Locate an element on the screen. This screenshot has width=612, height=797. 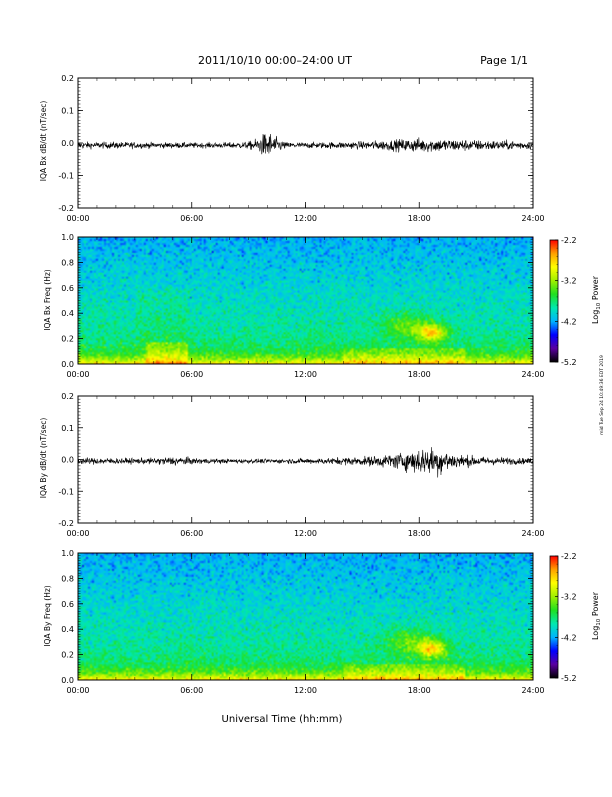
bx-waveform-ytick-label: -0.2 is located at coordinates (66, 208).